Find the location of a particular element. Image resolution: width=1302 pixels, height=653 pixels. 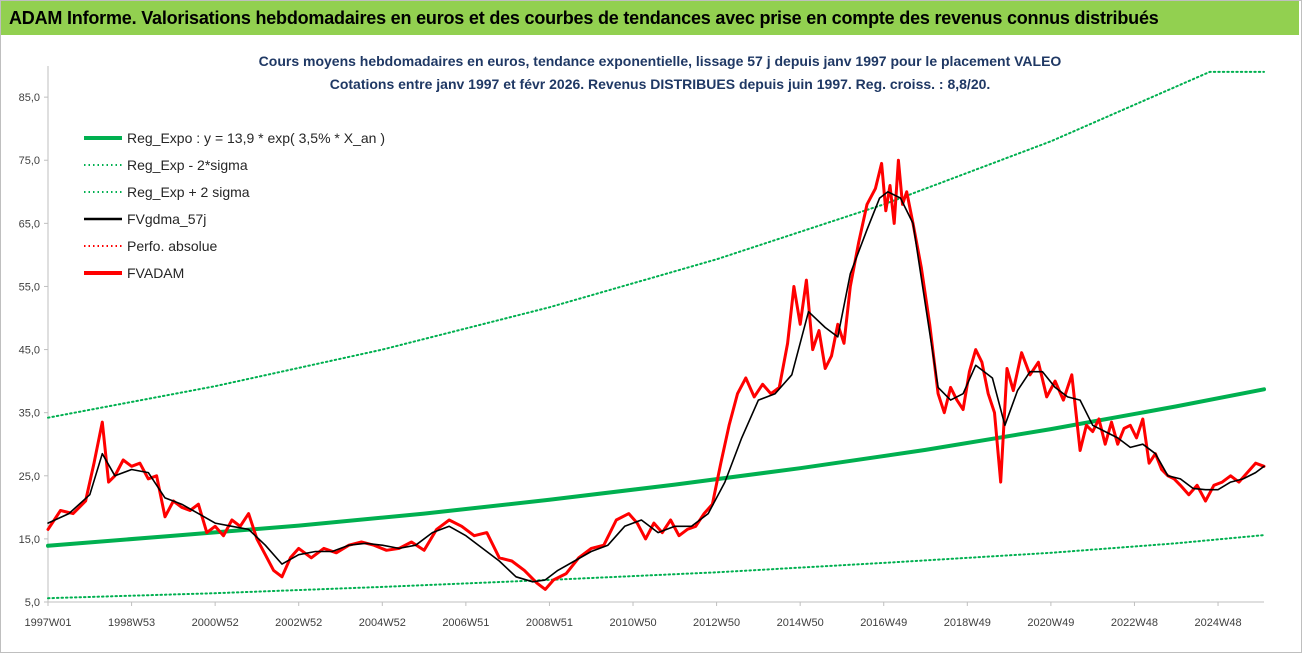

y-tick-label: 25,0 is located at coordinates (29, 477).